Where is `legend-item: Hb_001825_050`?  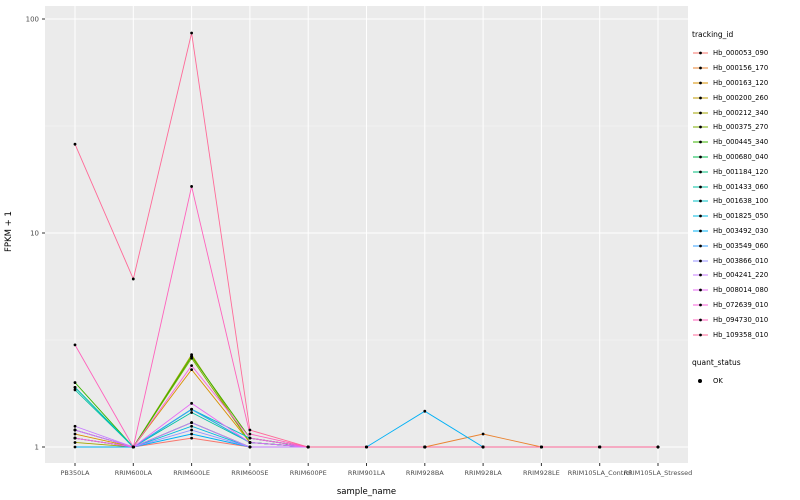
legend-item: Hb_001825_050 is located at coordinates (745, 216).